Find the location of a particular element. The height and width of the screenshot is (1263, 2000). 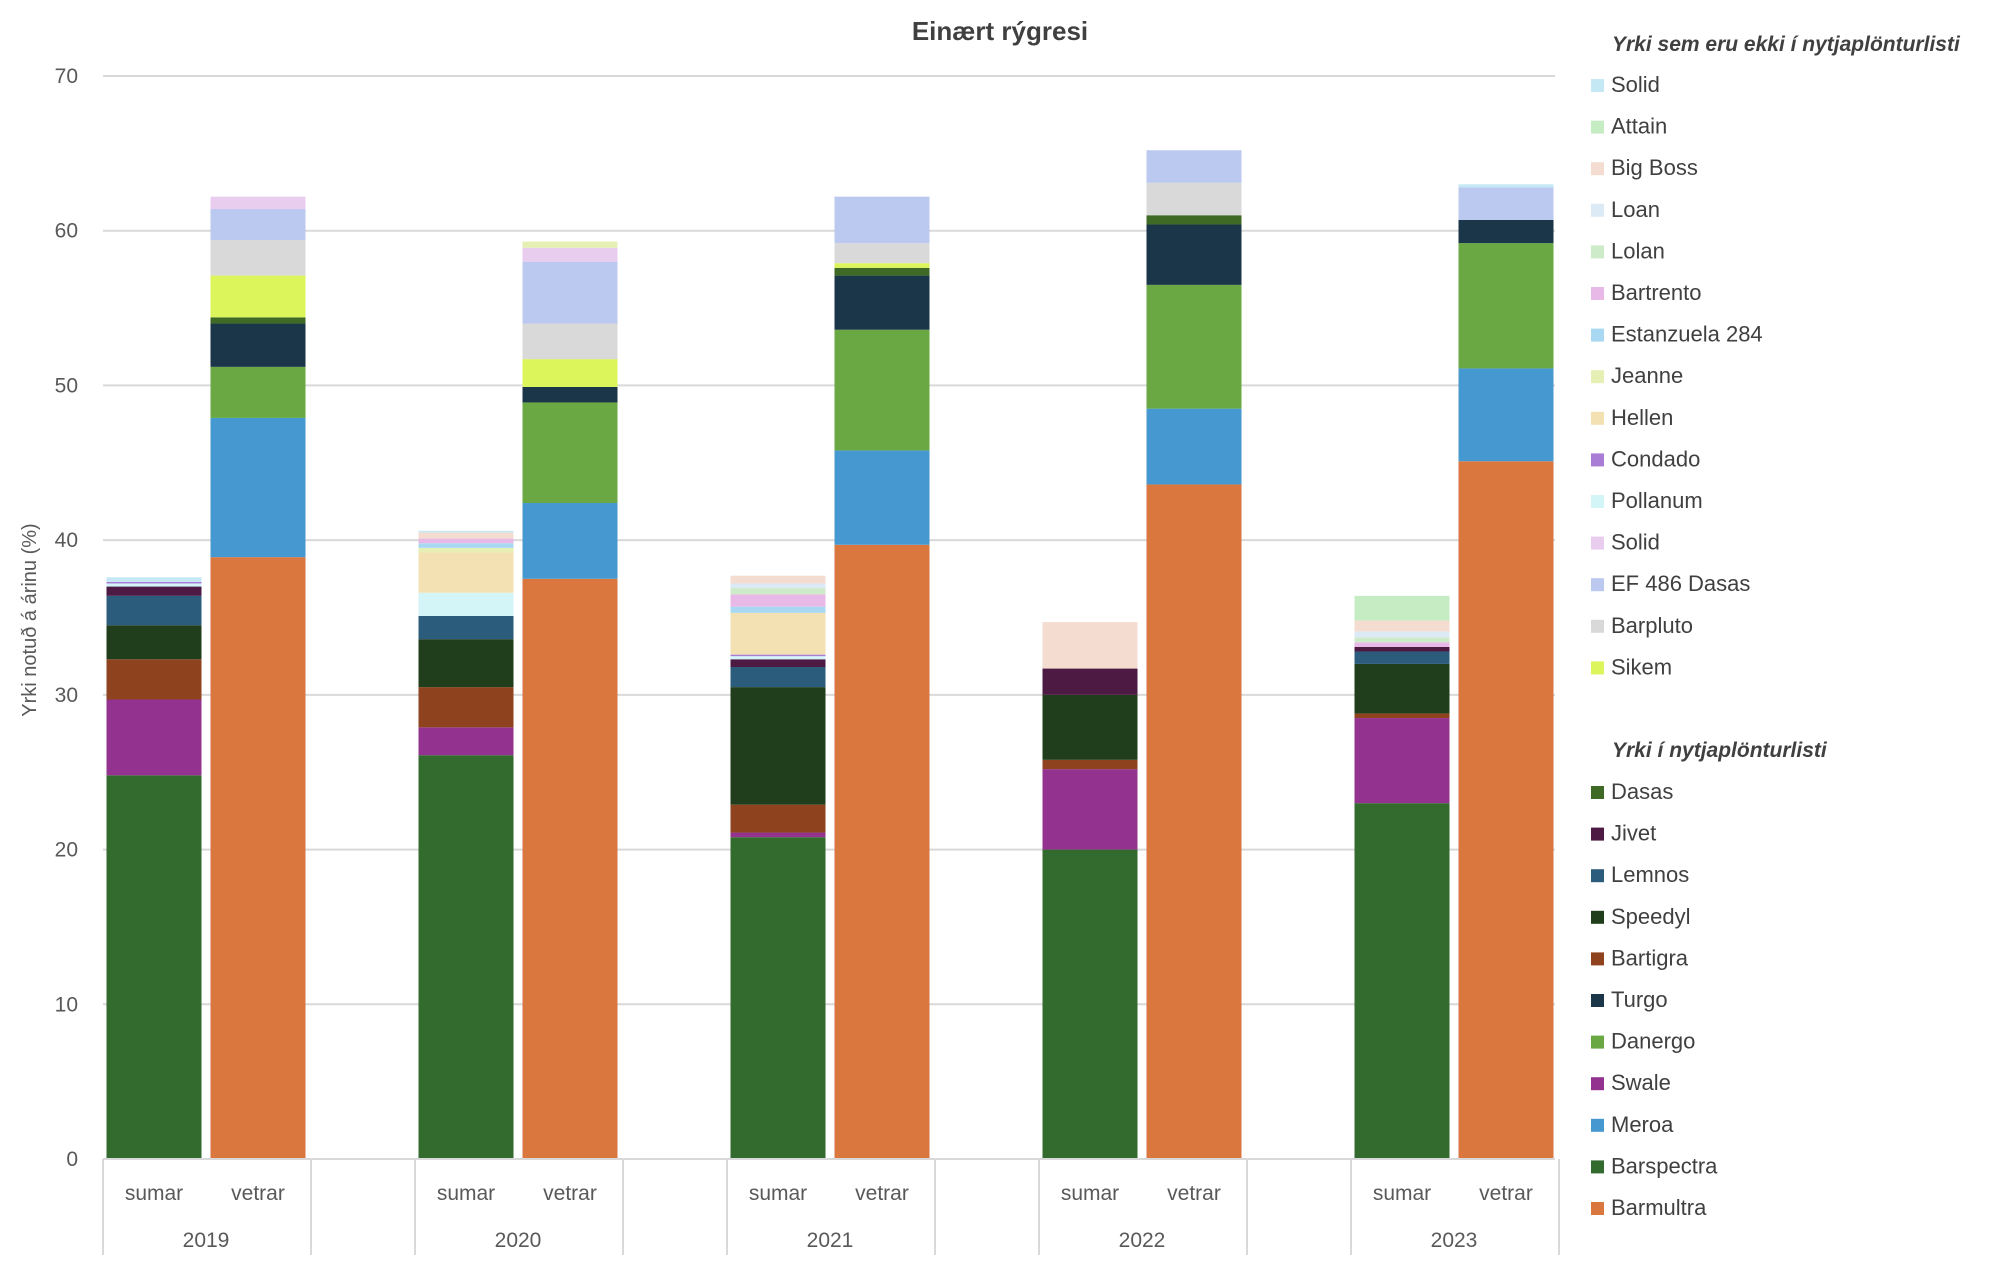

chart-title: Einært rýgresi is located at coordinates (1000, 31).